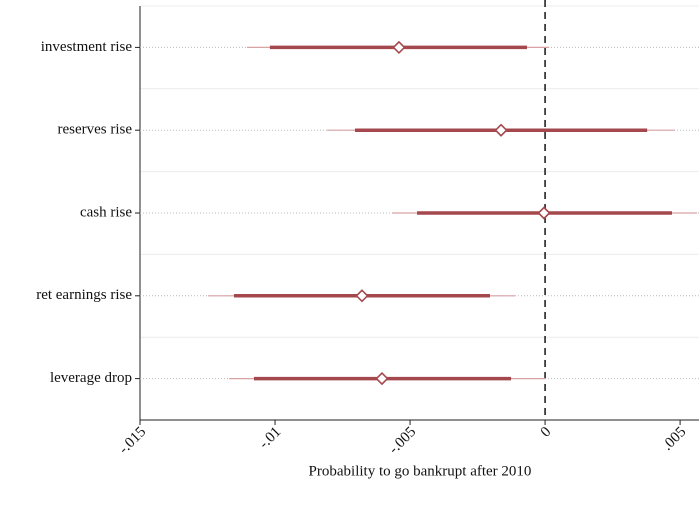 The width and height of the screenshot is (699, 514). I want to click on y-tick-label: reserves rise, so click(94, 130).